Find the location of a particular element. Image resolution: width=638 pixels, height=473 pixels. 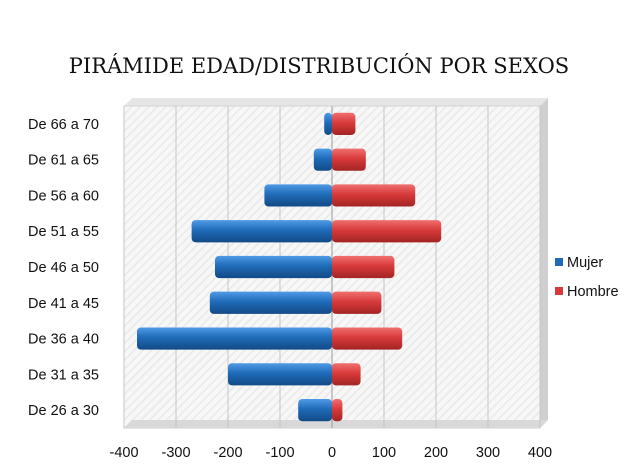

legend-item-hombre: Hombre is located at coordinates (587, 292).